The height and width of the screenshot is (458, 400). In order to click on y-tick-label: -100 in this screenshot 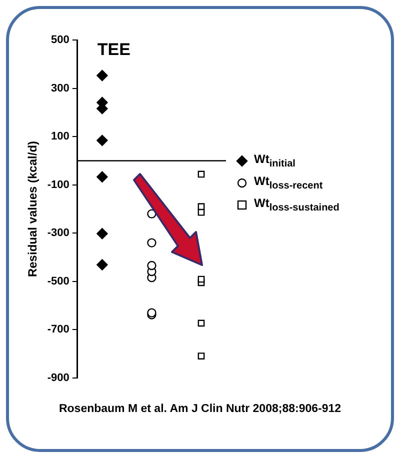, I will do `click(58, 184)`.